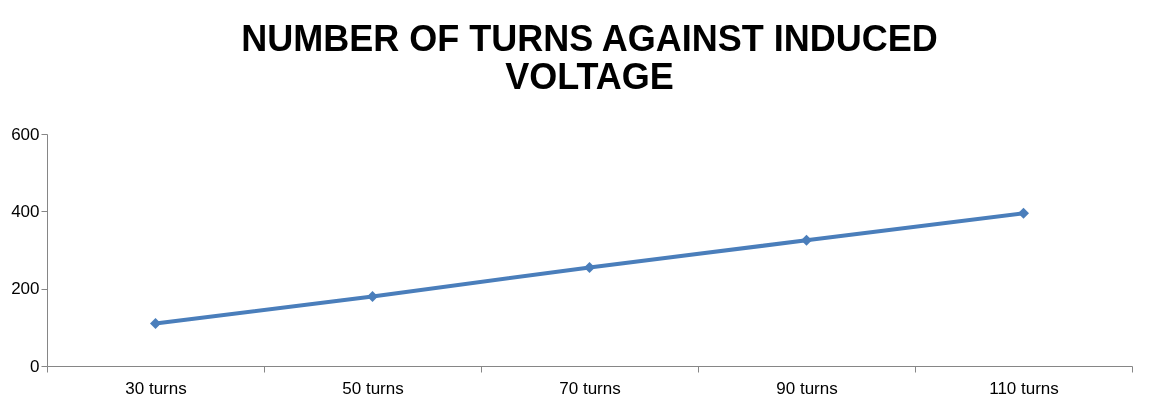  Describe the element at coordinates (35, 366) in the screenshot. I see `y-tick-label: 0` at that location.